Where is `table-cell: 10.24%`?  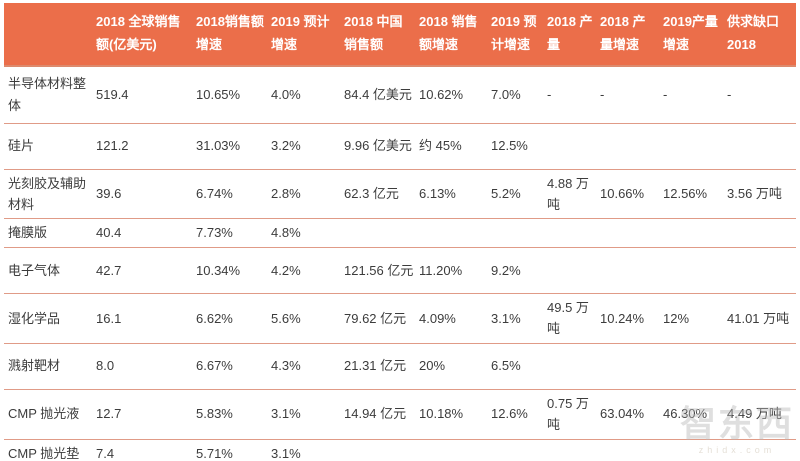
table-cell: 10.24% is located at coordinates (622, 318).